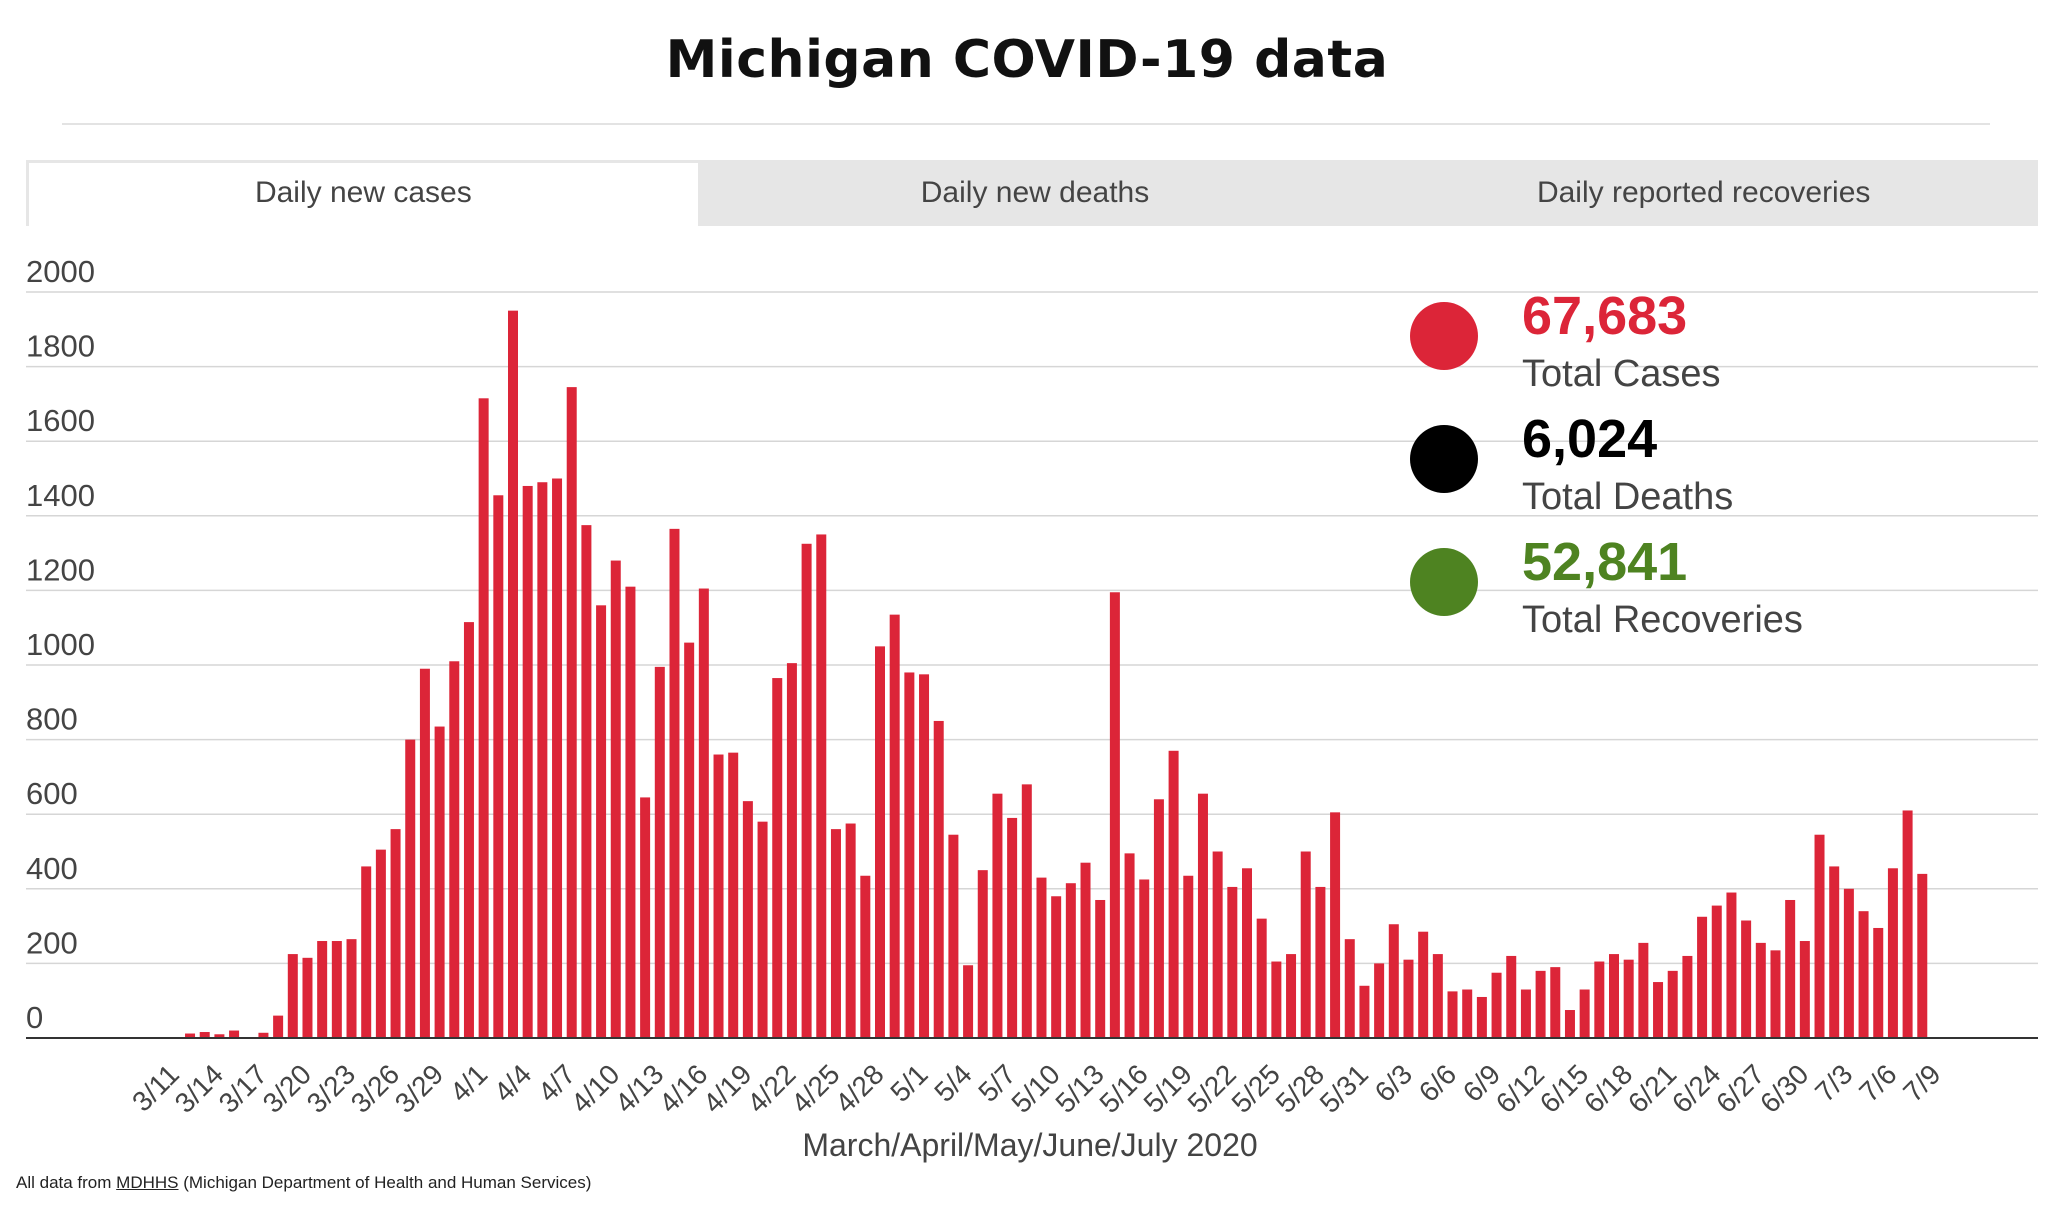  What do you see at coordinates (1662, 620) in the screenshot?
I see `total-recoveries-label: Total Recoveries` at bounding box center [1662, 620].